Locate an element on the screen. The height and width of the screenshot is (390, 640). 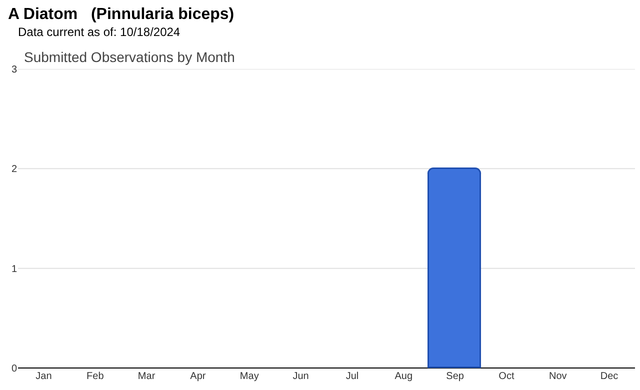
x-tick-label: Jun is located at coordinates (300, 376).